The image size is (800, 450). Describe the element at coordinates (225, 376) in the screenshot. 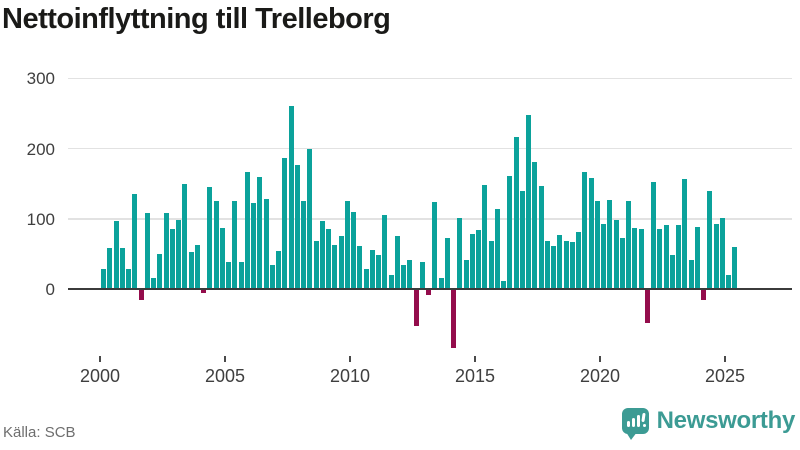

I see `x-tick-label: 2005` at that location.